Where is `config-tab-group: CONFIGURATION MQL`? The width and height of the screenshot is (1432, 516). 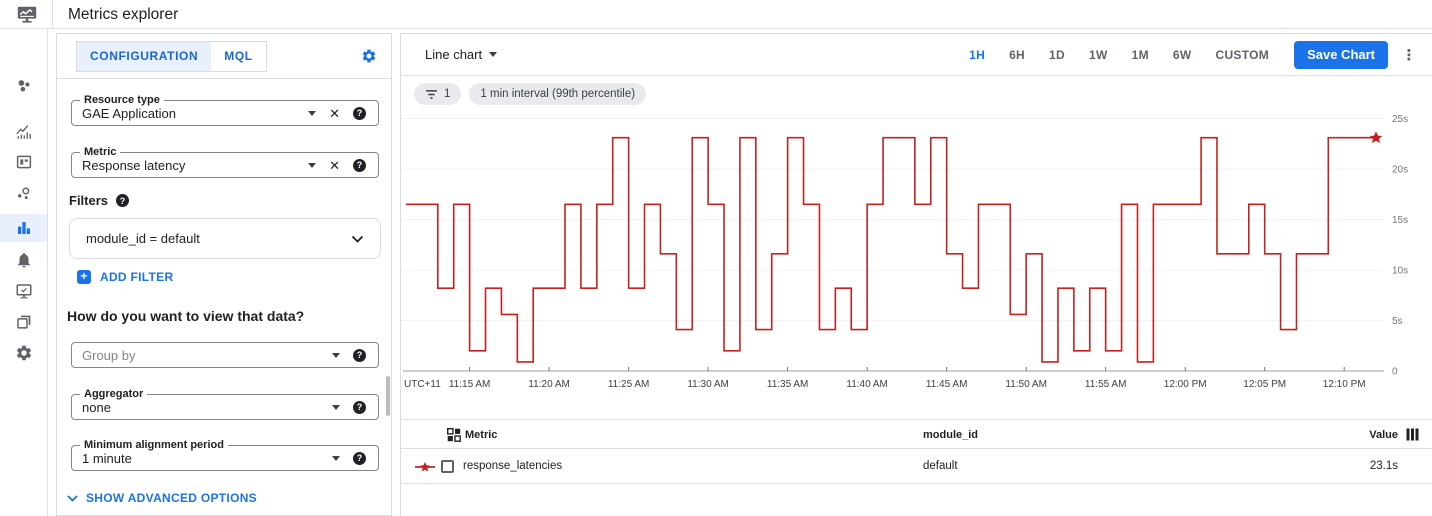
config-tab-group: CONFIGURATION MQL is located at coordinates (171, 56).